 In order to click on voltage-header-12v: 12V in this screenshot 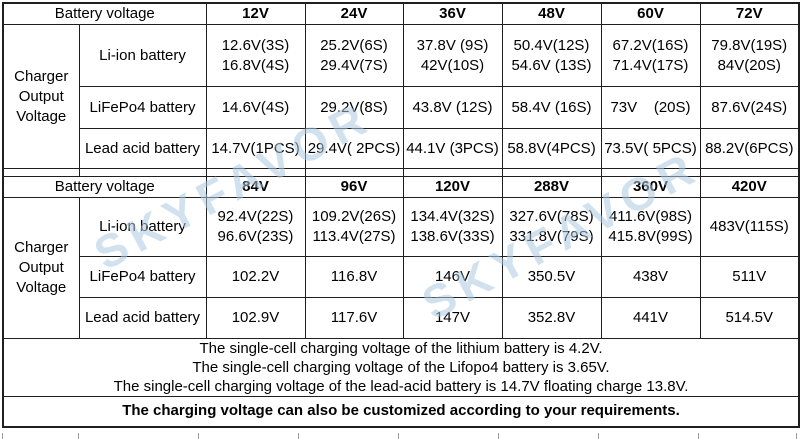, I will do `click(255, 13)`.